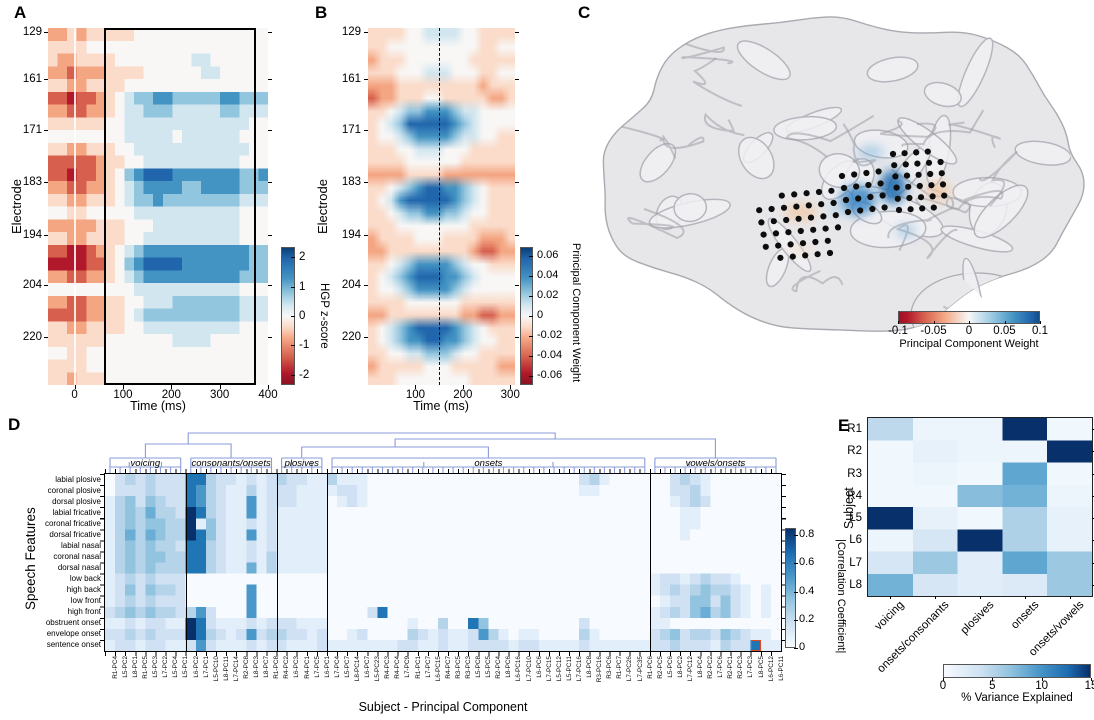  I want to click on hgp-heatmap, so click(158, 206).